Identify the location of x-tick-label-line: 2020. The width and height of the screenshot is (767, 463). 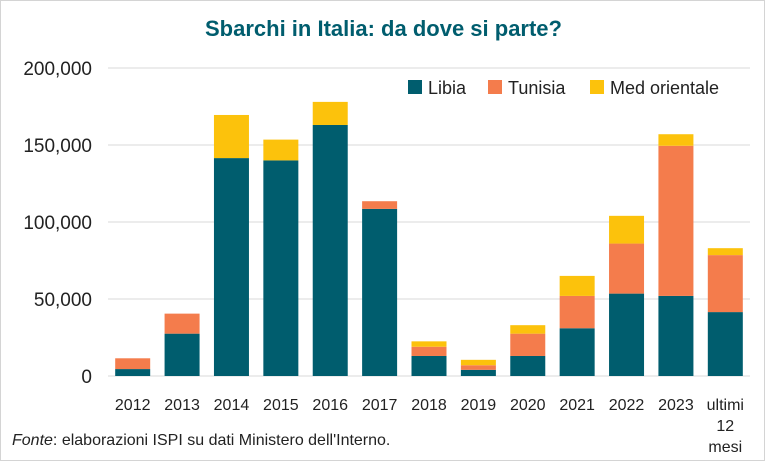
(528, 405).